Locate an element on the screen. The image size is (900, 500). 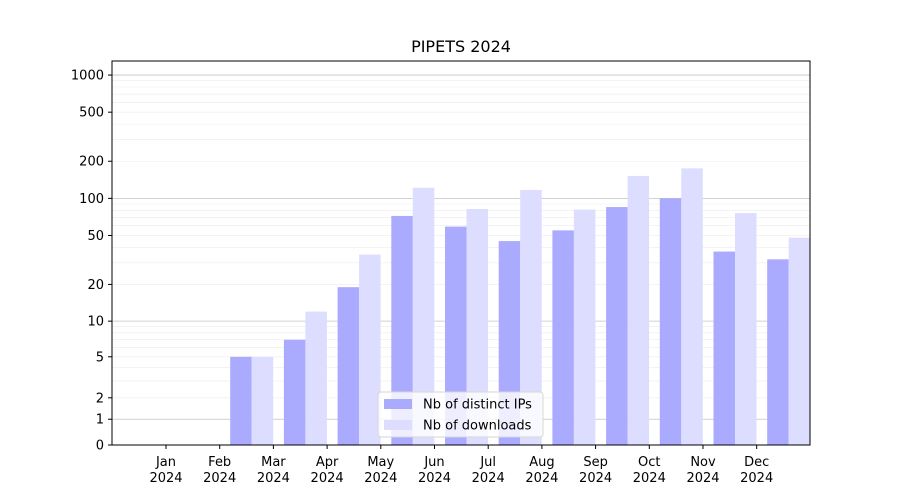
legend-box is located at coordinates (460, 414).